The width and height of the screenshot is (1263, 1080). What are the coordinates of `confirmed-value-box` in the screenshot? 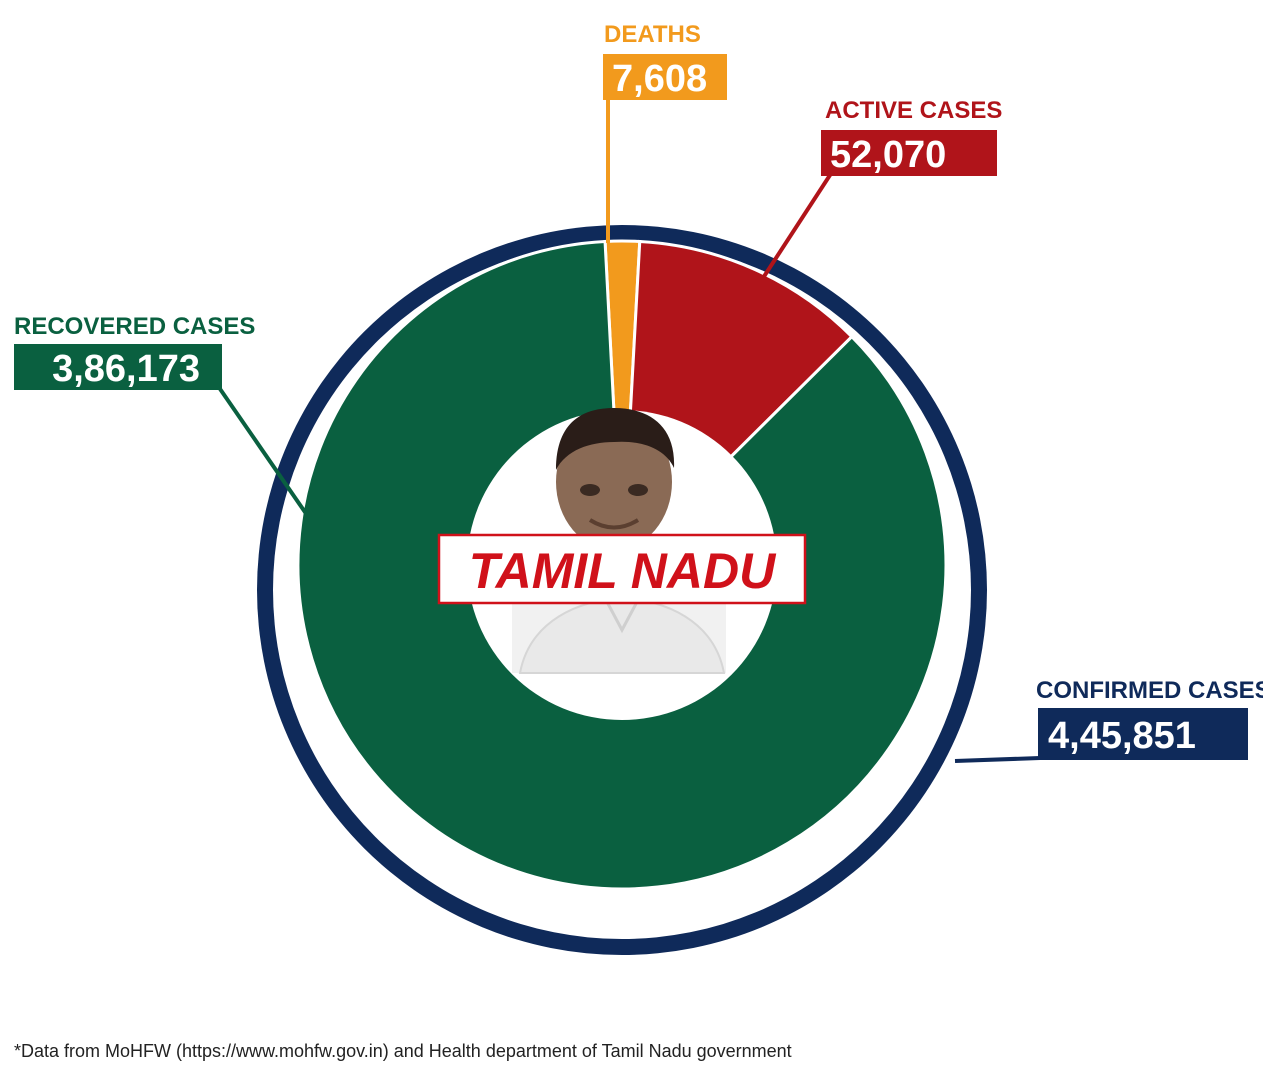 It's located at (1143, 734).